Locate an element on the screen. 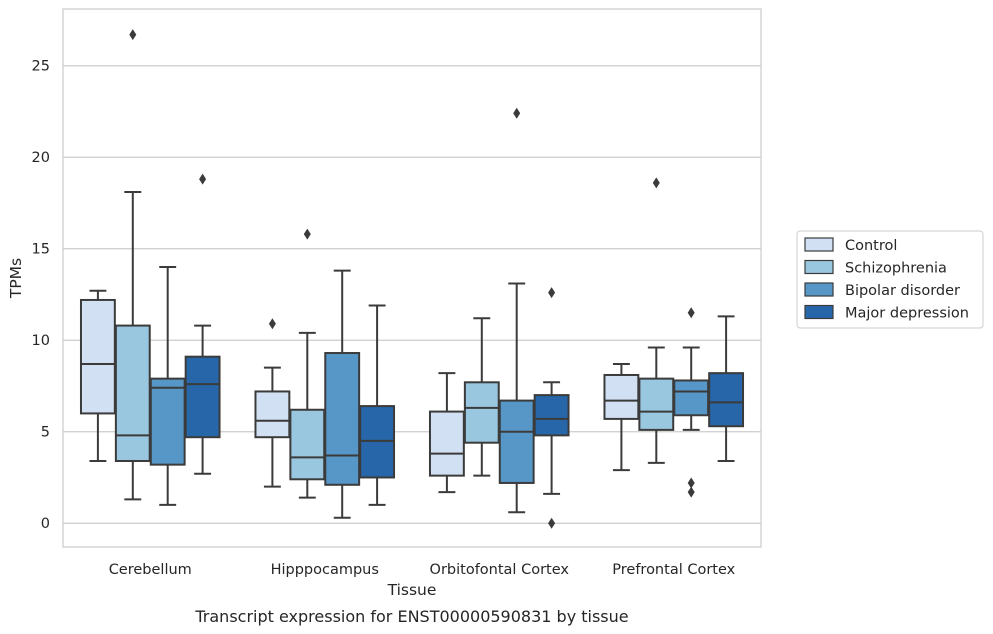 Image resolution: width=993 pixels, height=634 pixels. legend-frame is located at coordinates (890, 279).